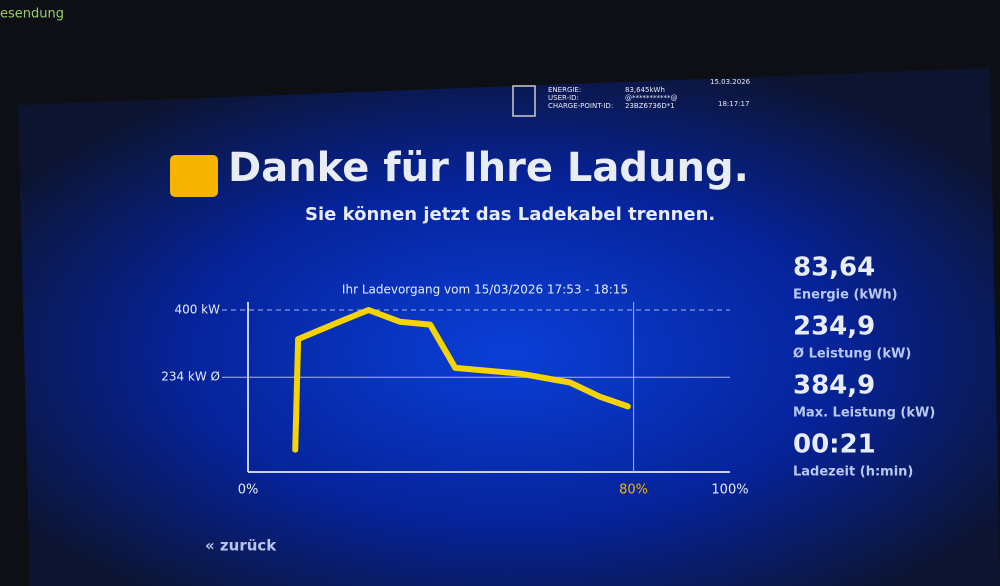  I want to click on stat-label: Energie (kWh), so click(845, 295).